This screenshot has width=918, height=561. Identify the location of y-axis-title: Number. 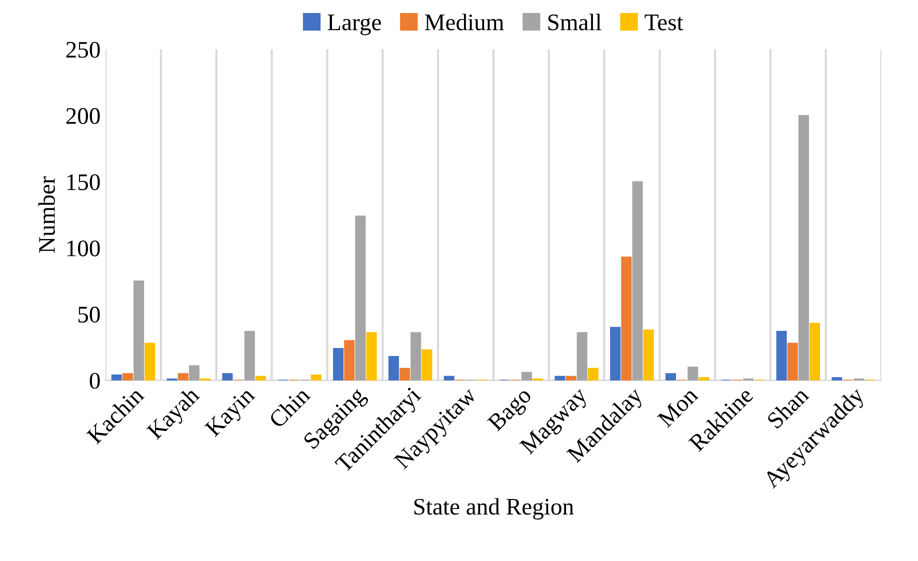
(46, 214).